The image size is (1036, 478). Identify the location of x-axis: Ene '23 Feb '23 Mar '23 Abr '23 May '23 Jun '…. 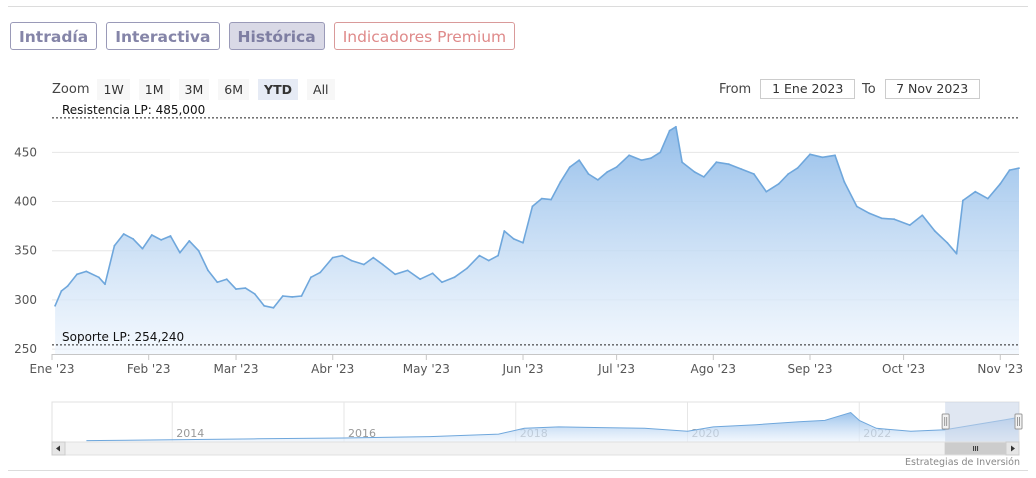
(526, 365).